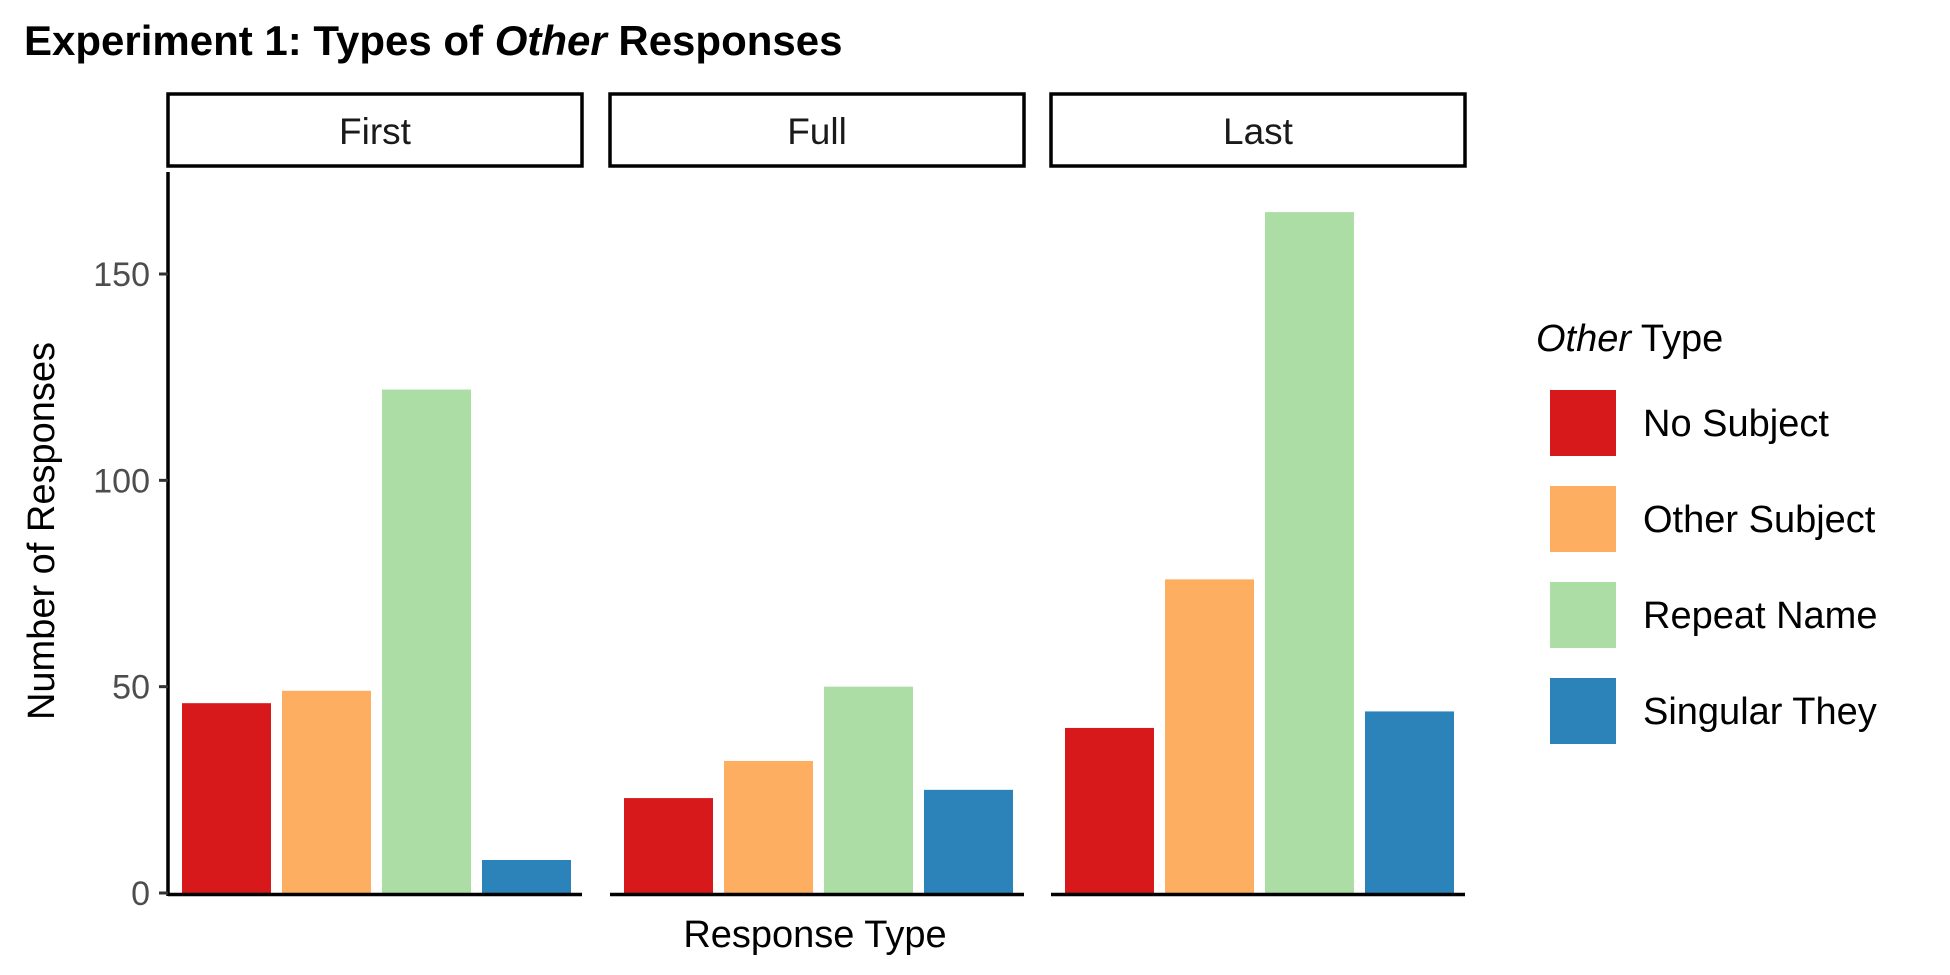  I want to click on x-axis-label: Response Type, so click(814, 935).